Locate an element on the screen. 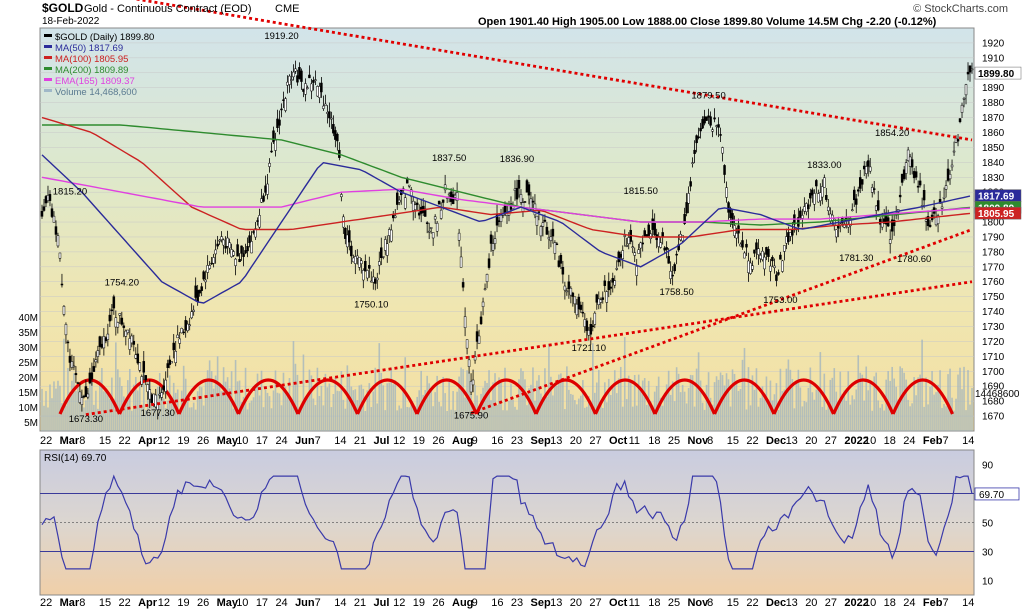  price-tick-label: 1860 is located at coordinates (993, 133).